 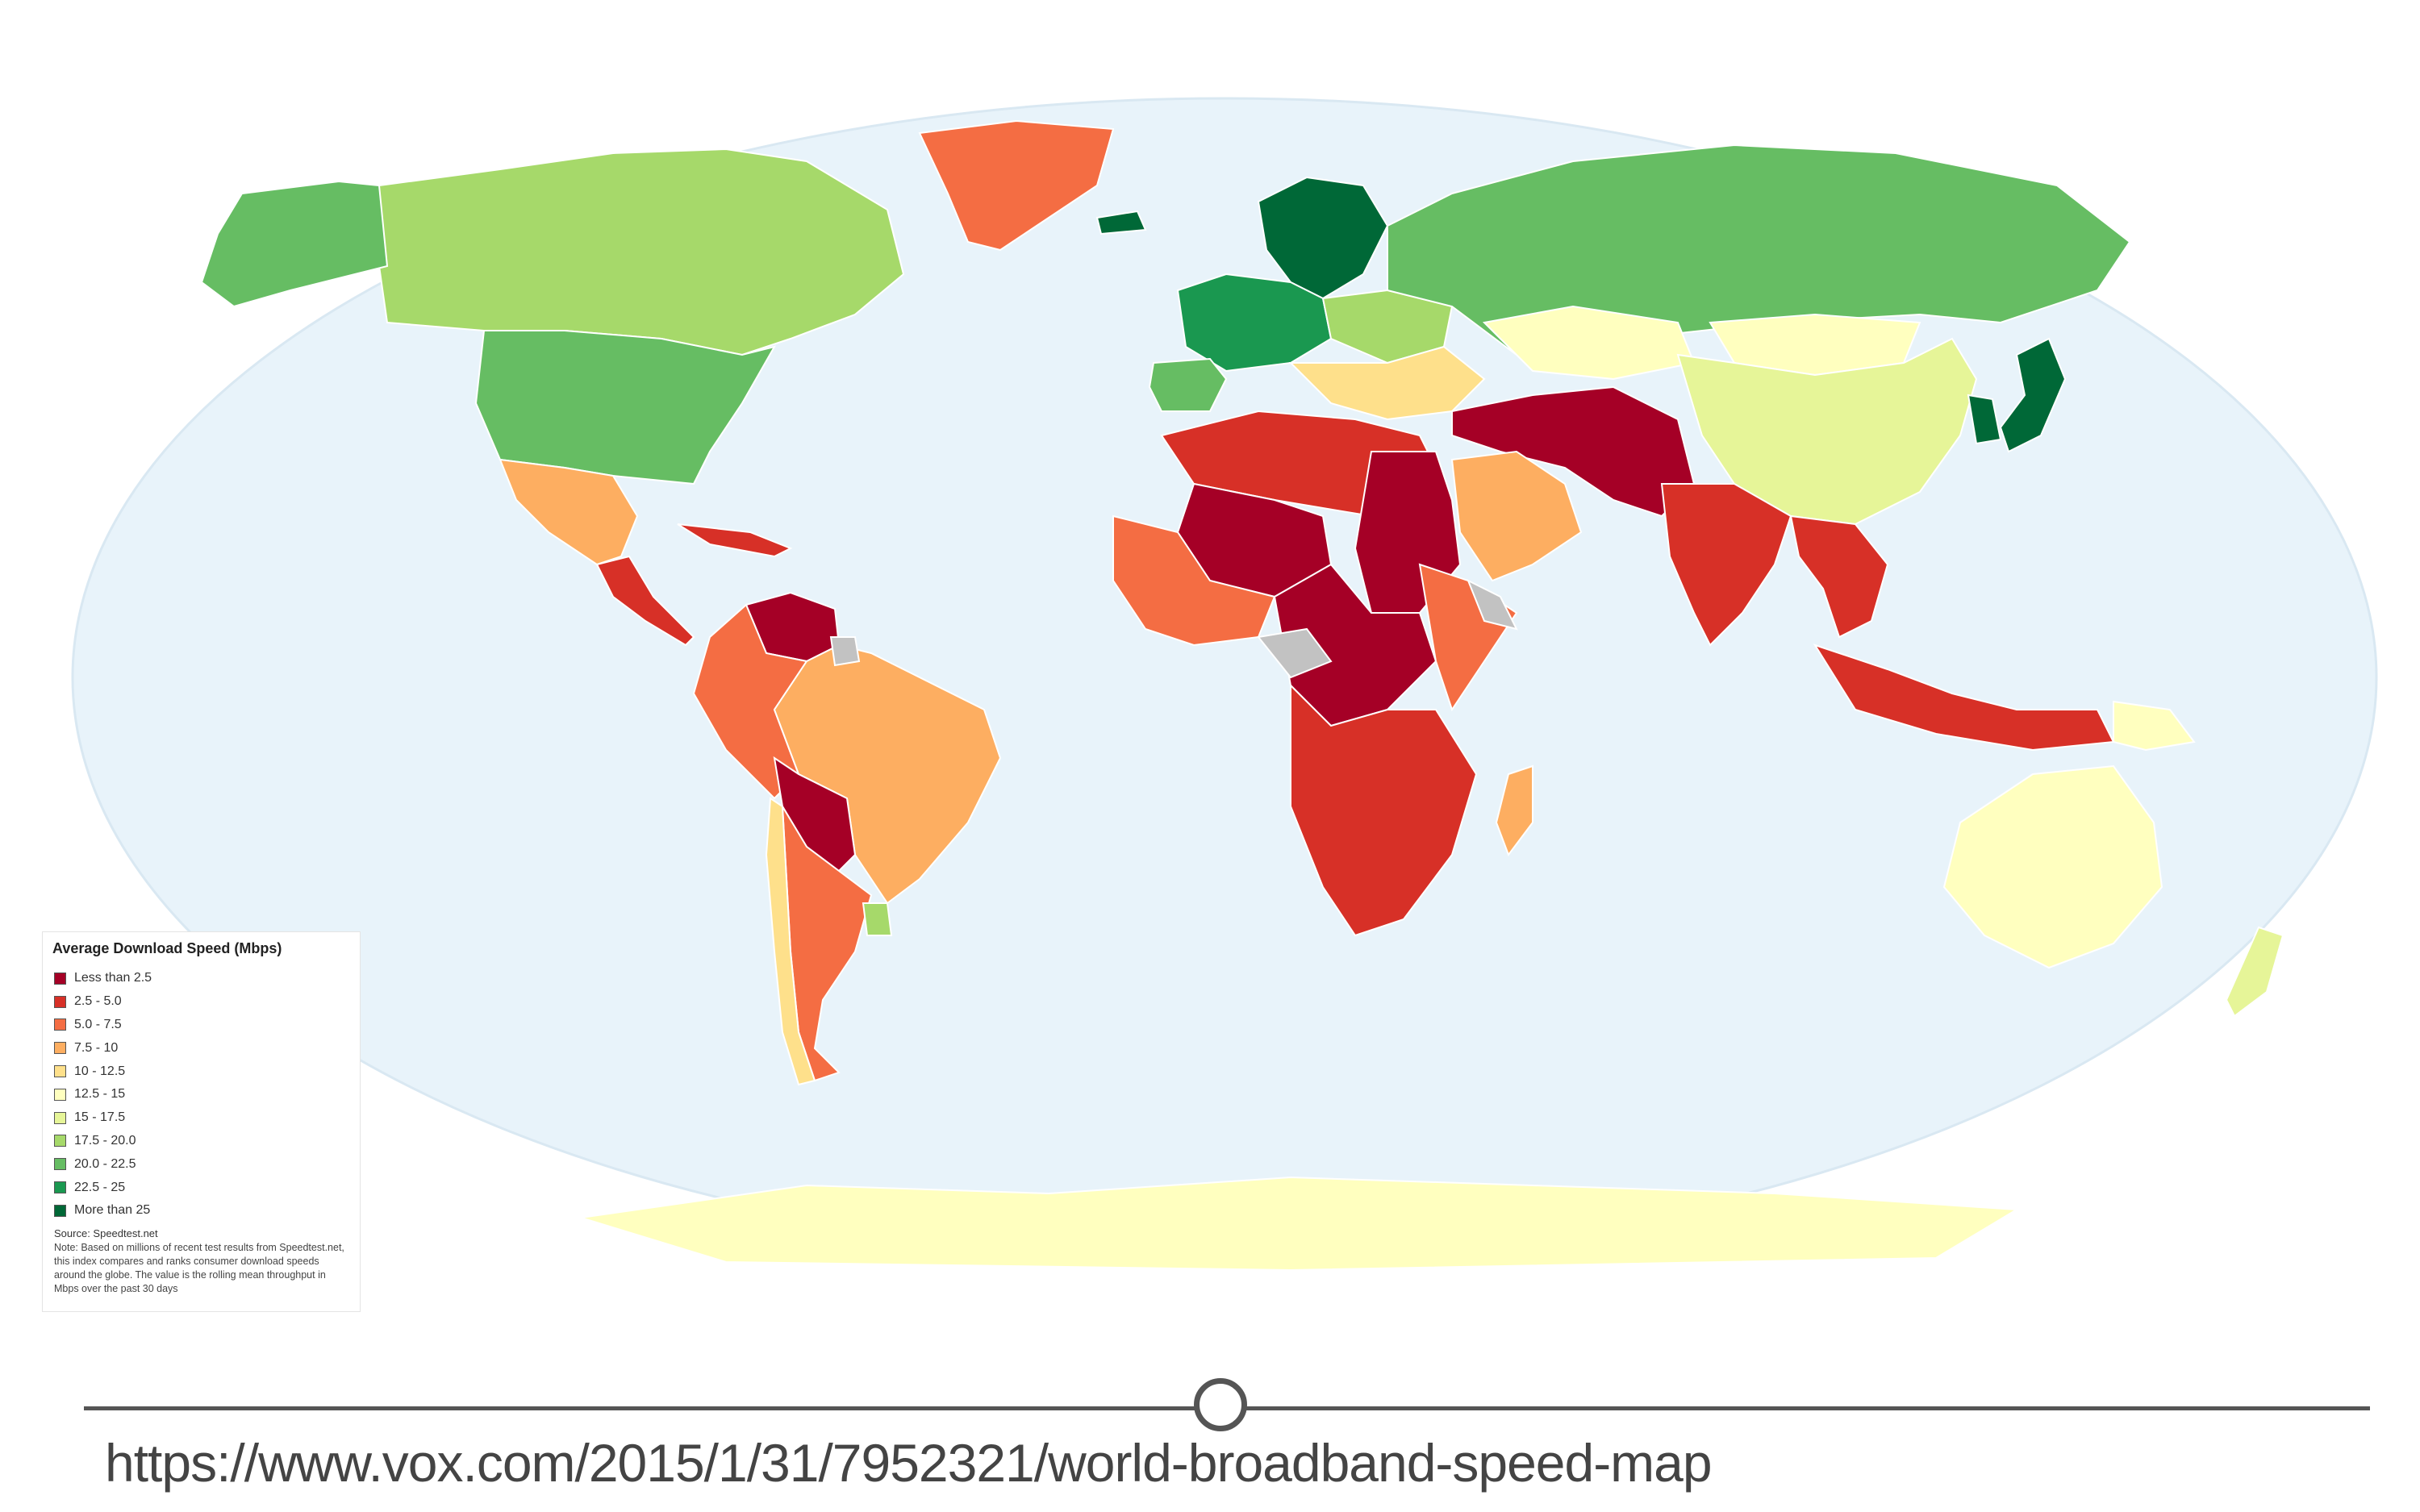 I want to click on legend-item: 15 - 17.5, so click(x=201, y=1118).